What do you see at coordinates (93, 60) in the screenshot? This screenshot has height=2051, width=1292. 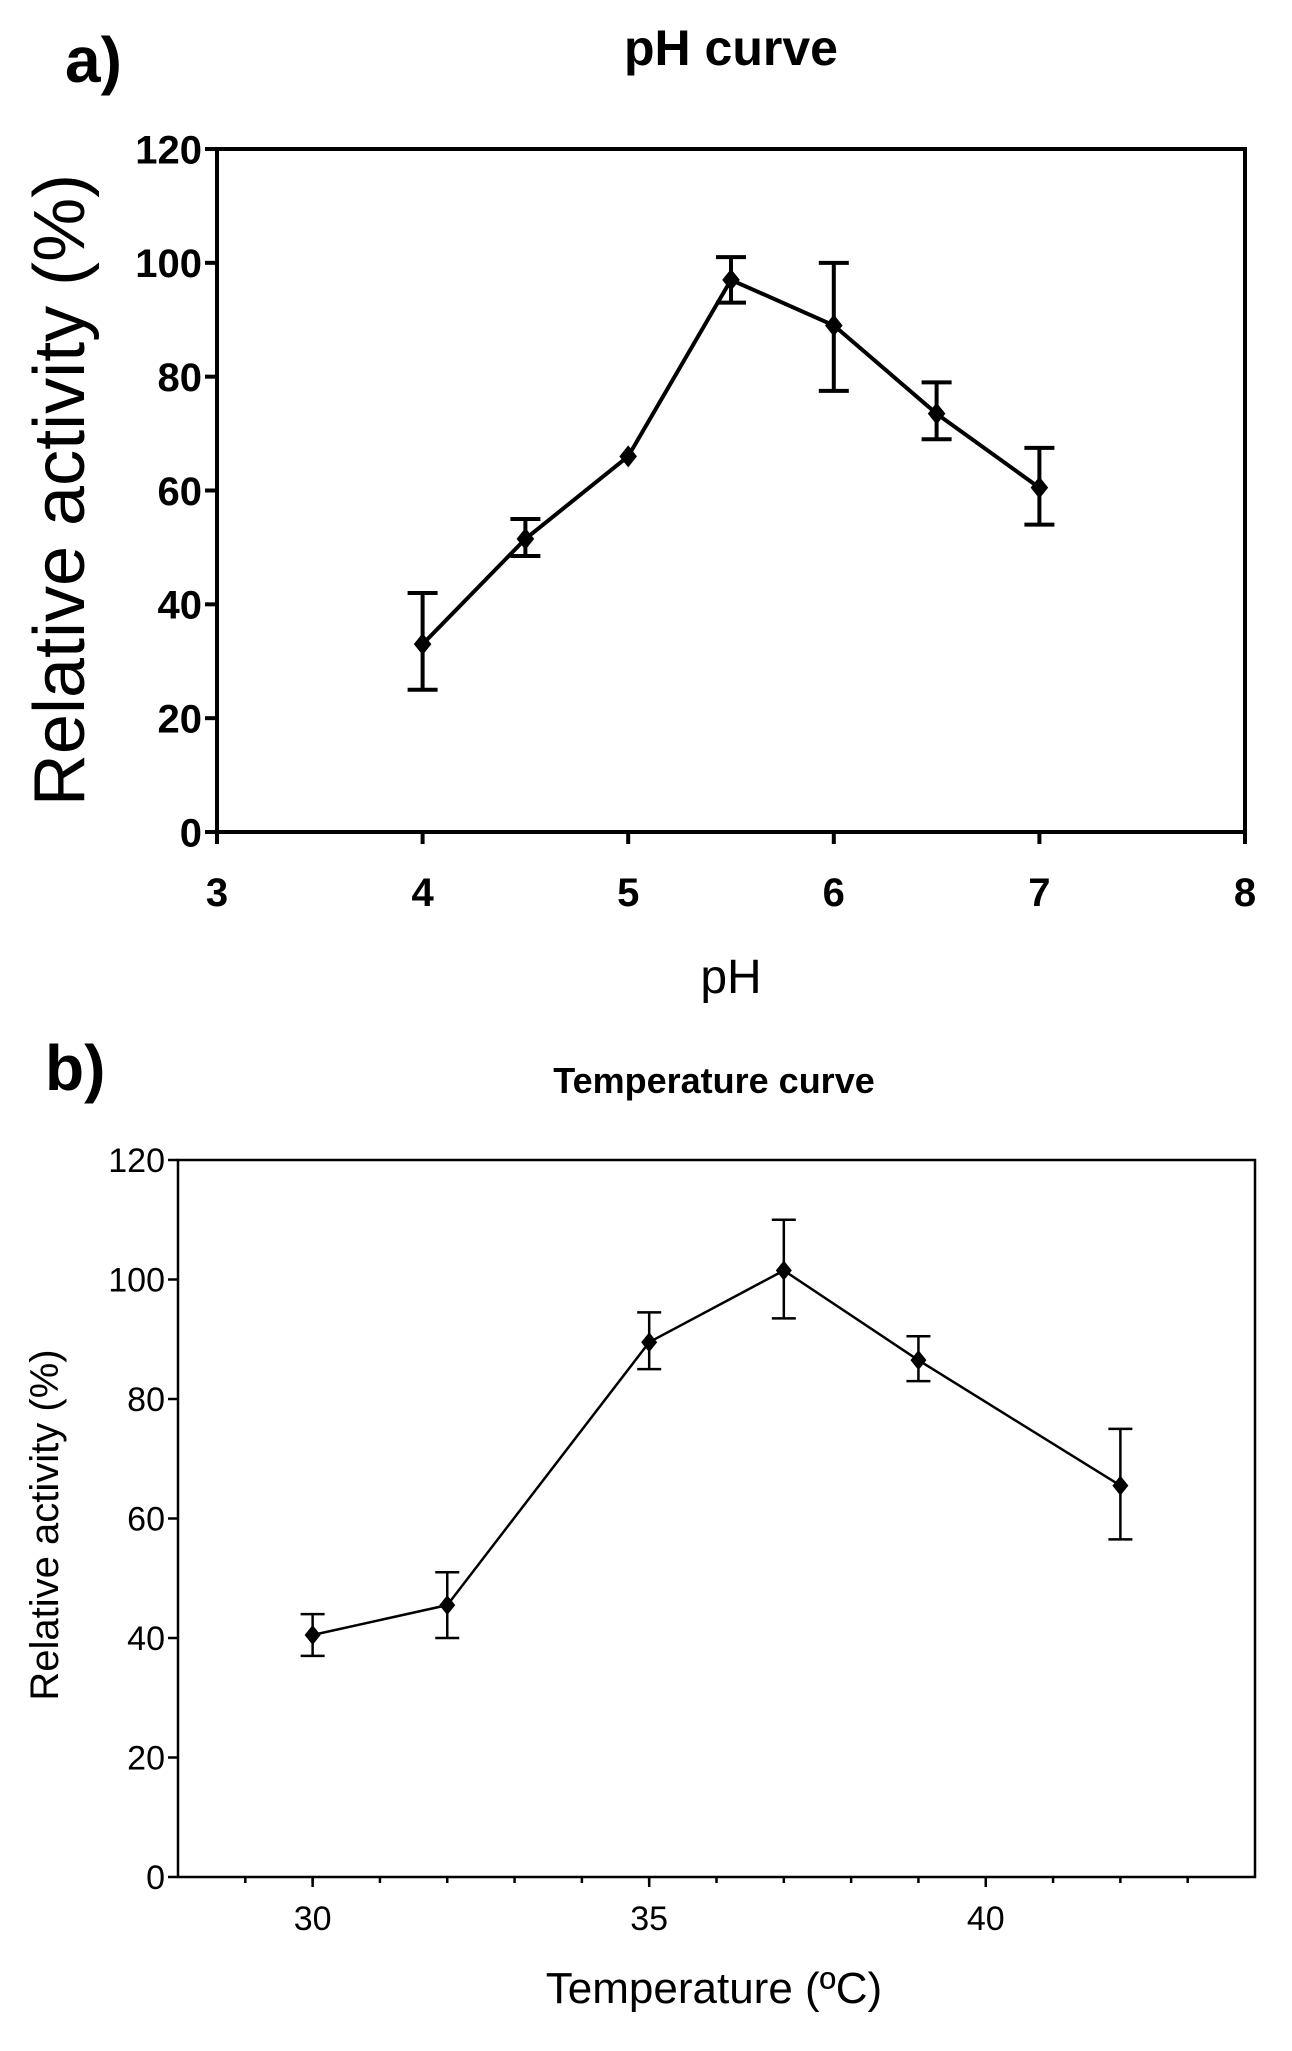 I see `panel-a-label: a)` at bounding box center [93, 60].